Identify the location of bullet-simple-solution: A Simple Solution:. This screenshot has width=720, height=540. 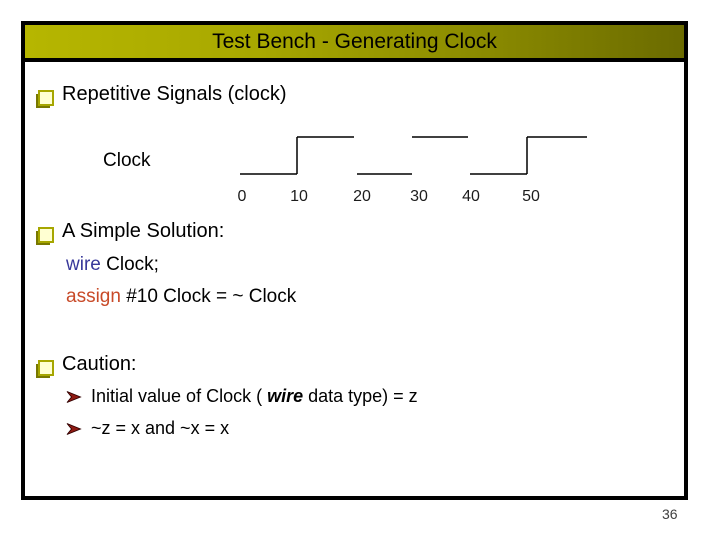
(143, 231).